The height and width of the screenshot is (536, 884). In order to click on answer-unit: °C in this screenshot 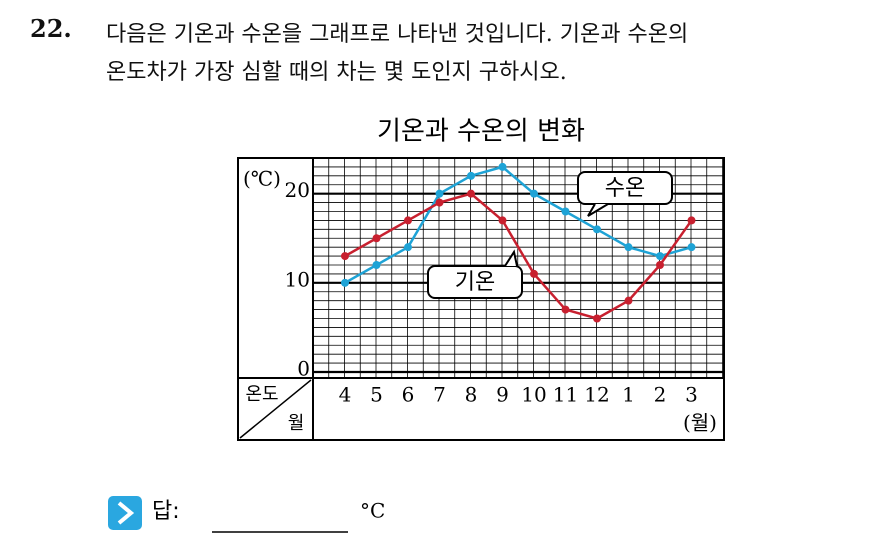, I will do `click(372, 511)`.